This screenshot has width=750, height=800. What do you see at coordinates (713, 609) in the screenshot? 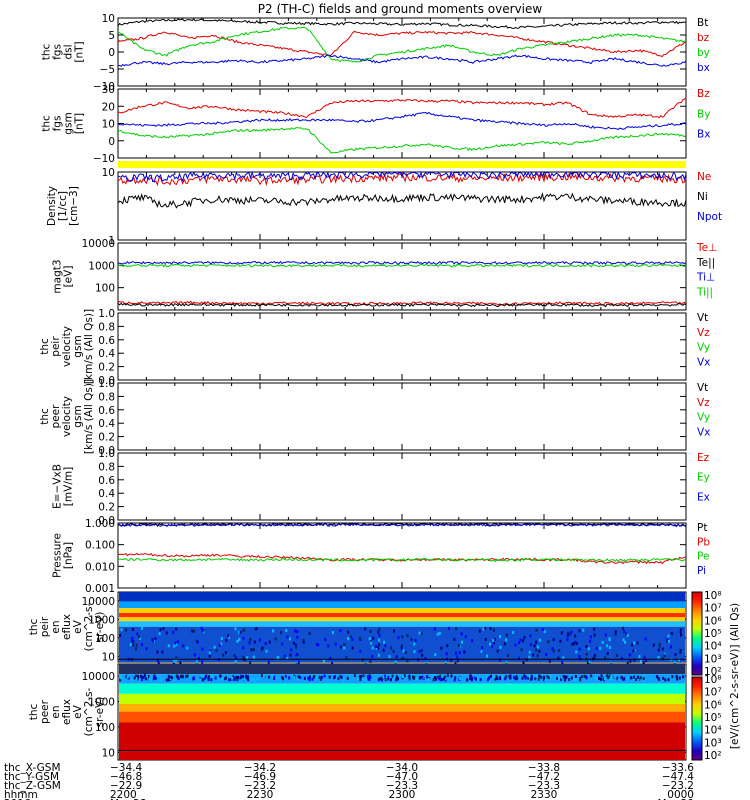
I see `colorbar-tick-label: 10⁷` at bounding box center [713, 609].